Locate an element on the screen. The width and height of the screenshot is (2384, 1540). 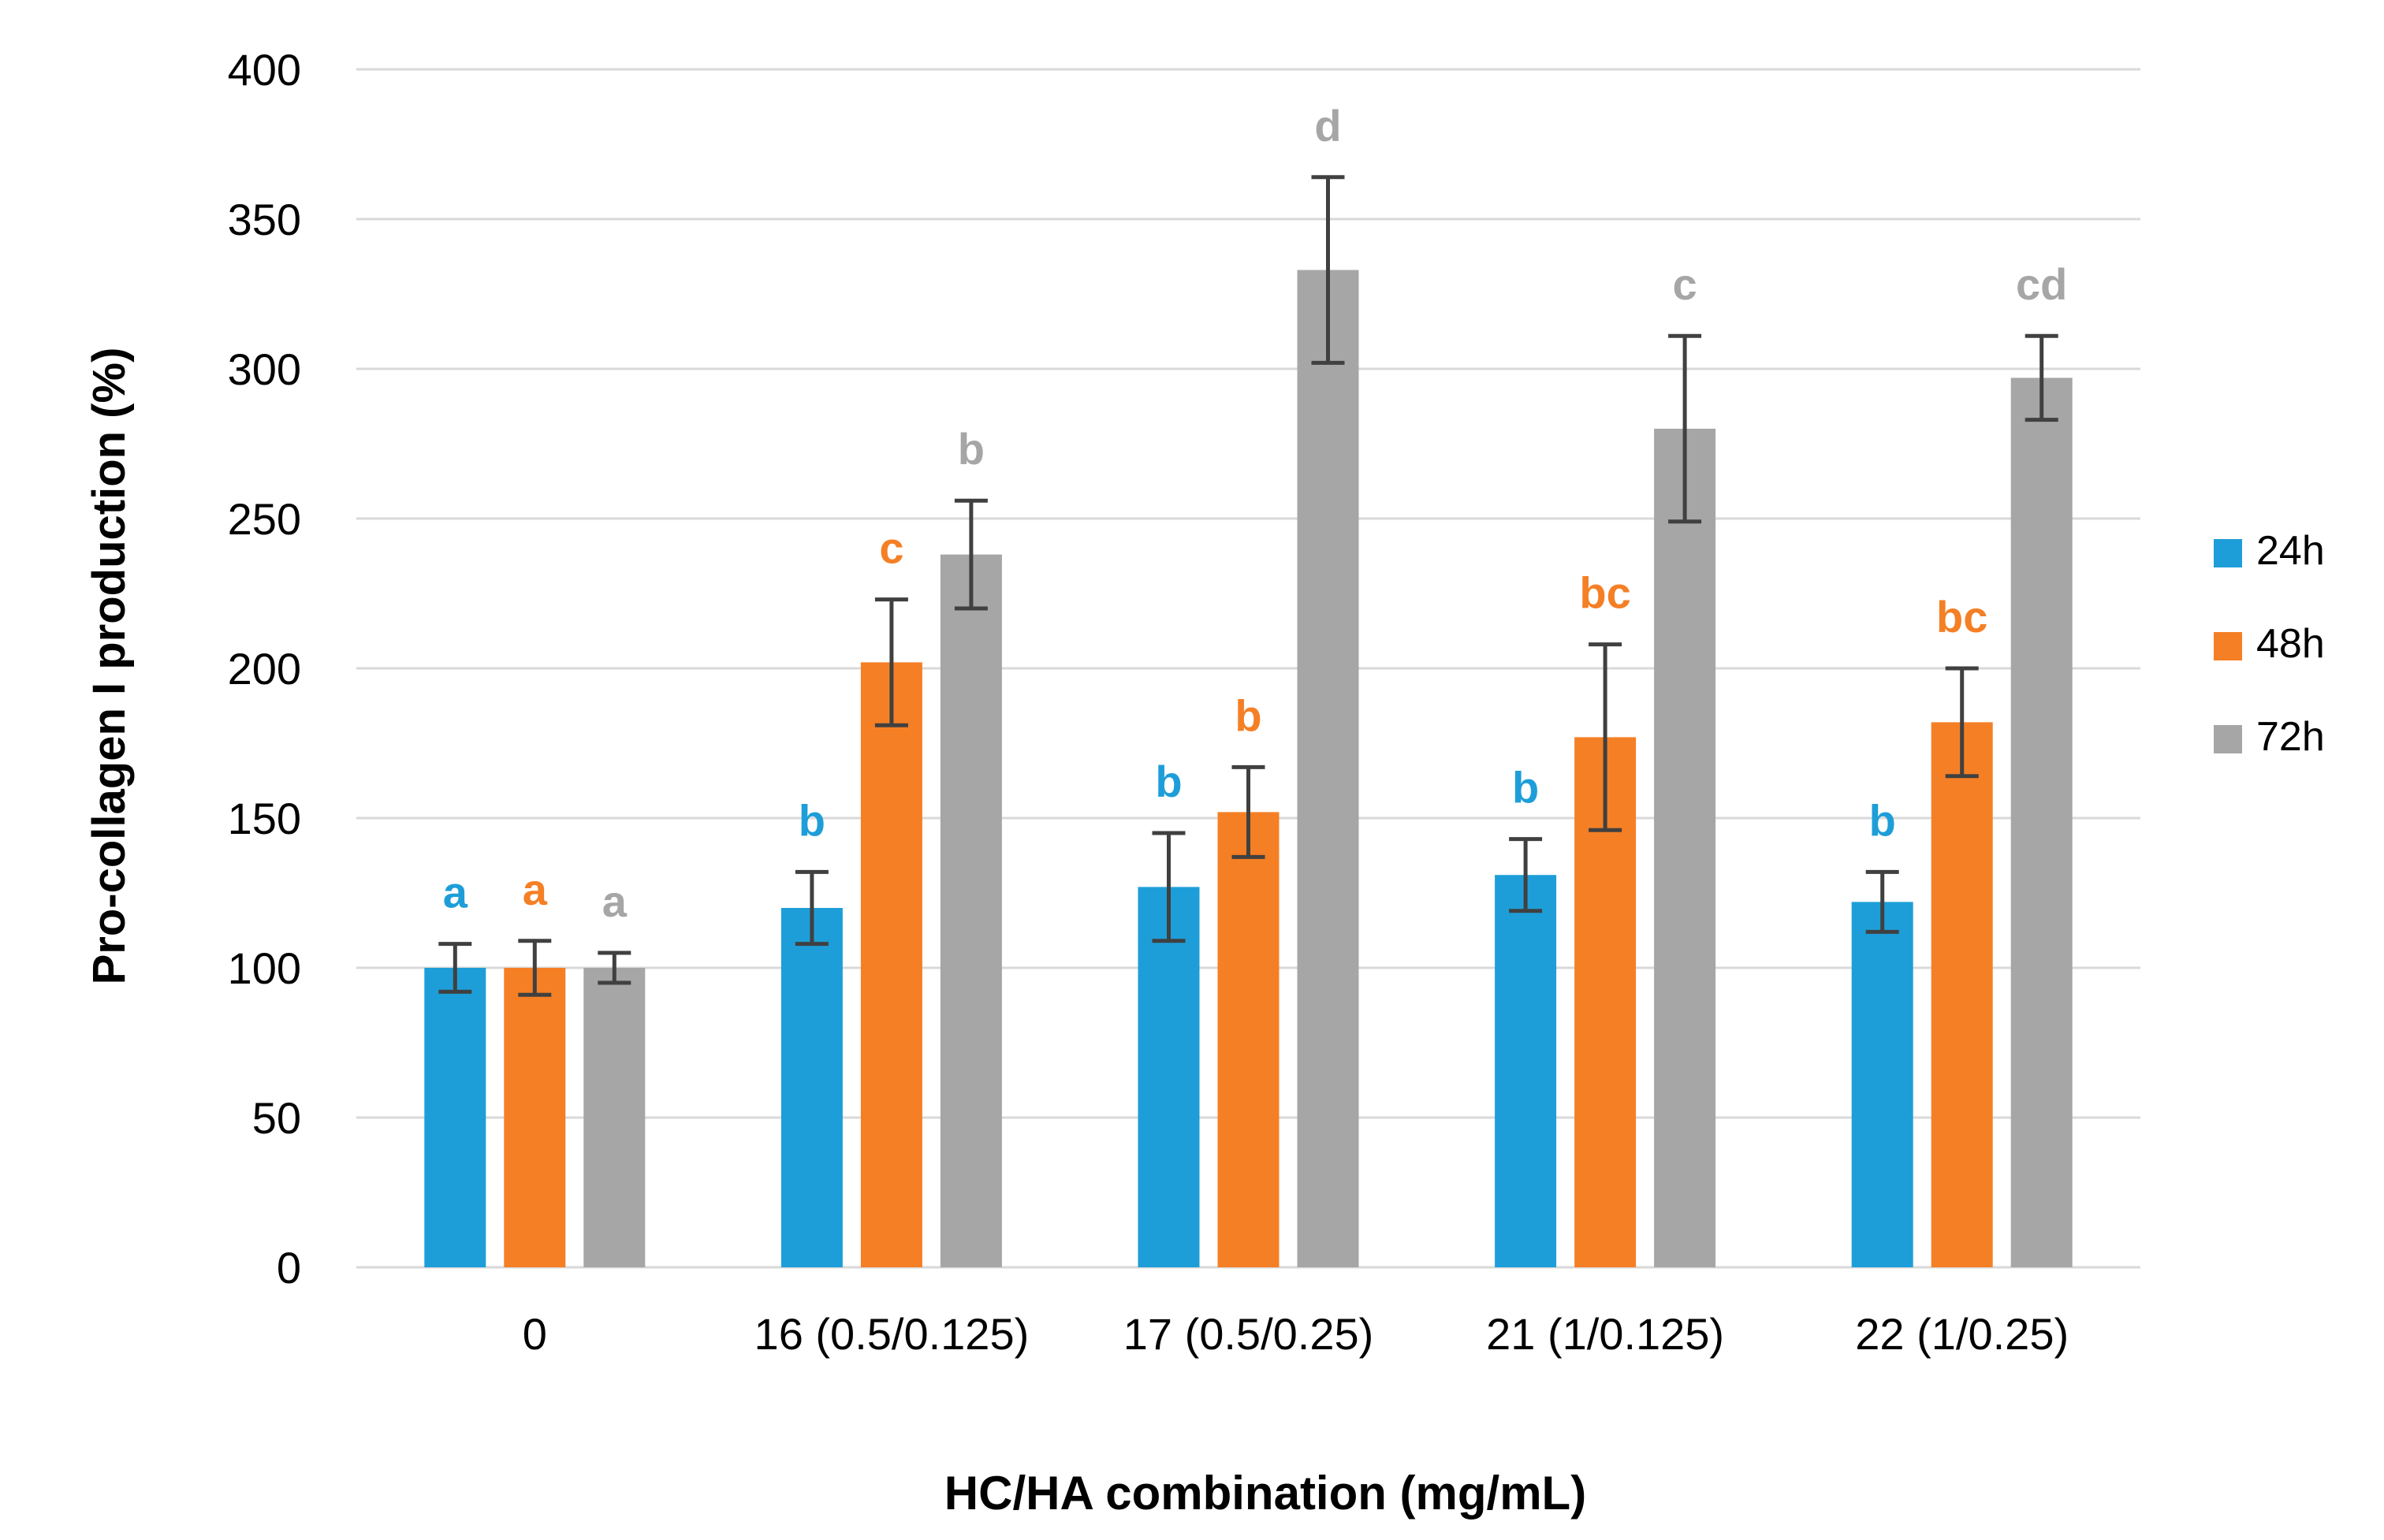
y-tick-label: 350 is located at coordinates (264, 219).